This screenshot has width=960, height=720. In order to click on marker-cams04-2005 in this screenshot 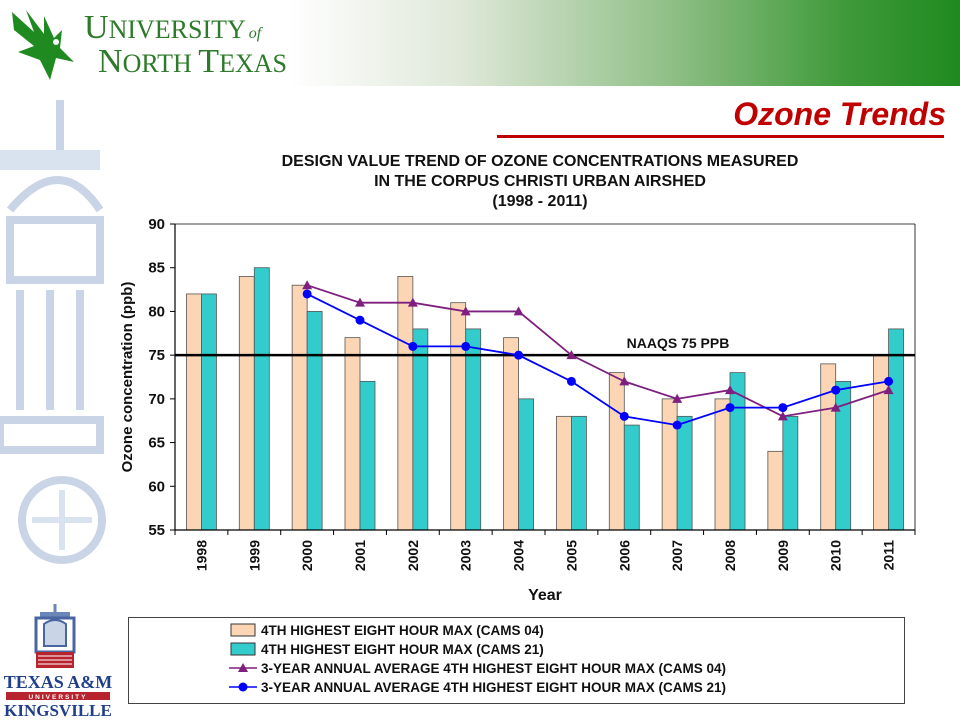, I will do `click(571, 355)`.